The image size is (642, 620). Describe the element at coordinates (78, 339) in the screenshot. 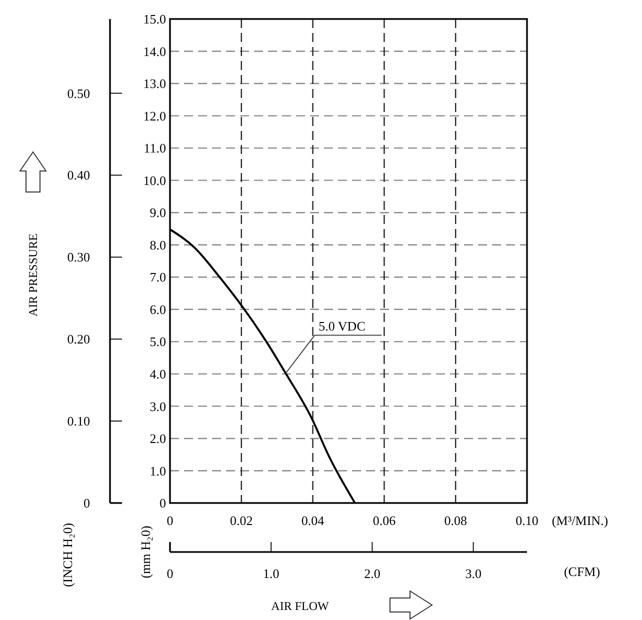

I see `y2-tick-label: 0.20` at that location.